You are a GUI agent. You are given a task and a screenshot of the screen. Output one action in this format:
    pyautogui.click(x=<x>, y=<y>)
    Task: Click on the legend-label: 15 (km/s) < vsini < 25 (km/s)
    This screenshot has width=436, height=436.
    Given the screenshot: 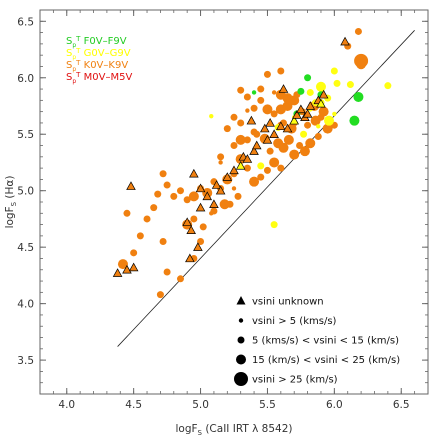 What is the action you would take?
    pyautogui.click(x=326, y=360)
    